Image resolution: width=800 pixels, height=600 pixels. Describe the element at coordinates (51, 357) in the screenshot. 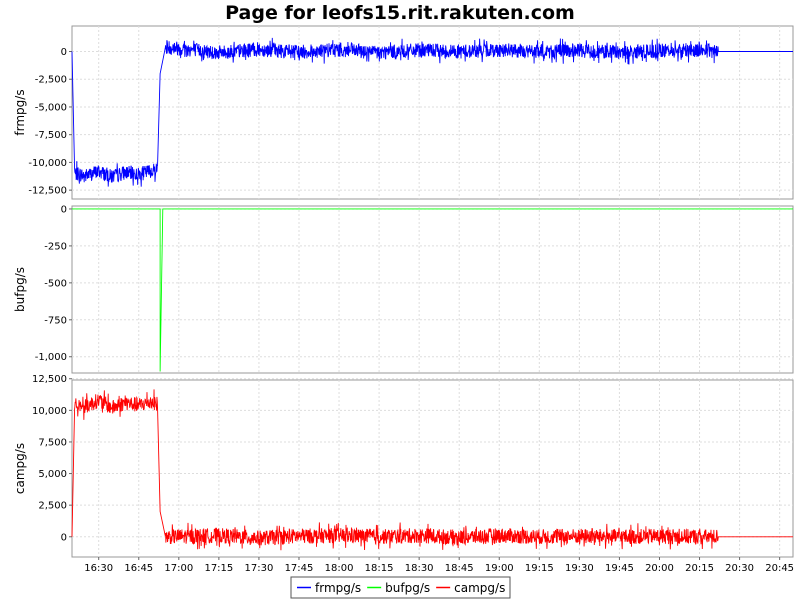

I see `y-tick-label: -1,000` at that location.